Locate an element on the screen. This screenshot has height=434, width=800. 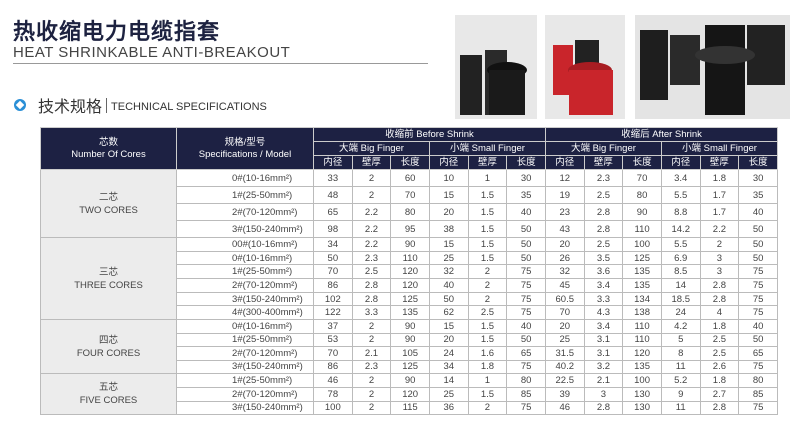
table-row: 1#(25-50mm²) 53 2 90 20 1.5 50 25 3.1 110 5 2.5 50 is located at coordinates (409, 340).